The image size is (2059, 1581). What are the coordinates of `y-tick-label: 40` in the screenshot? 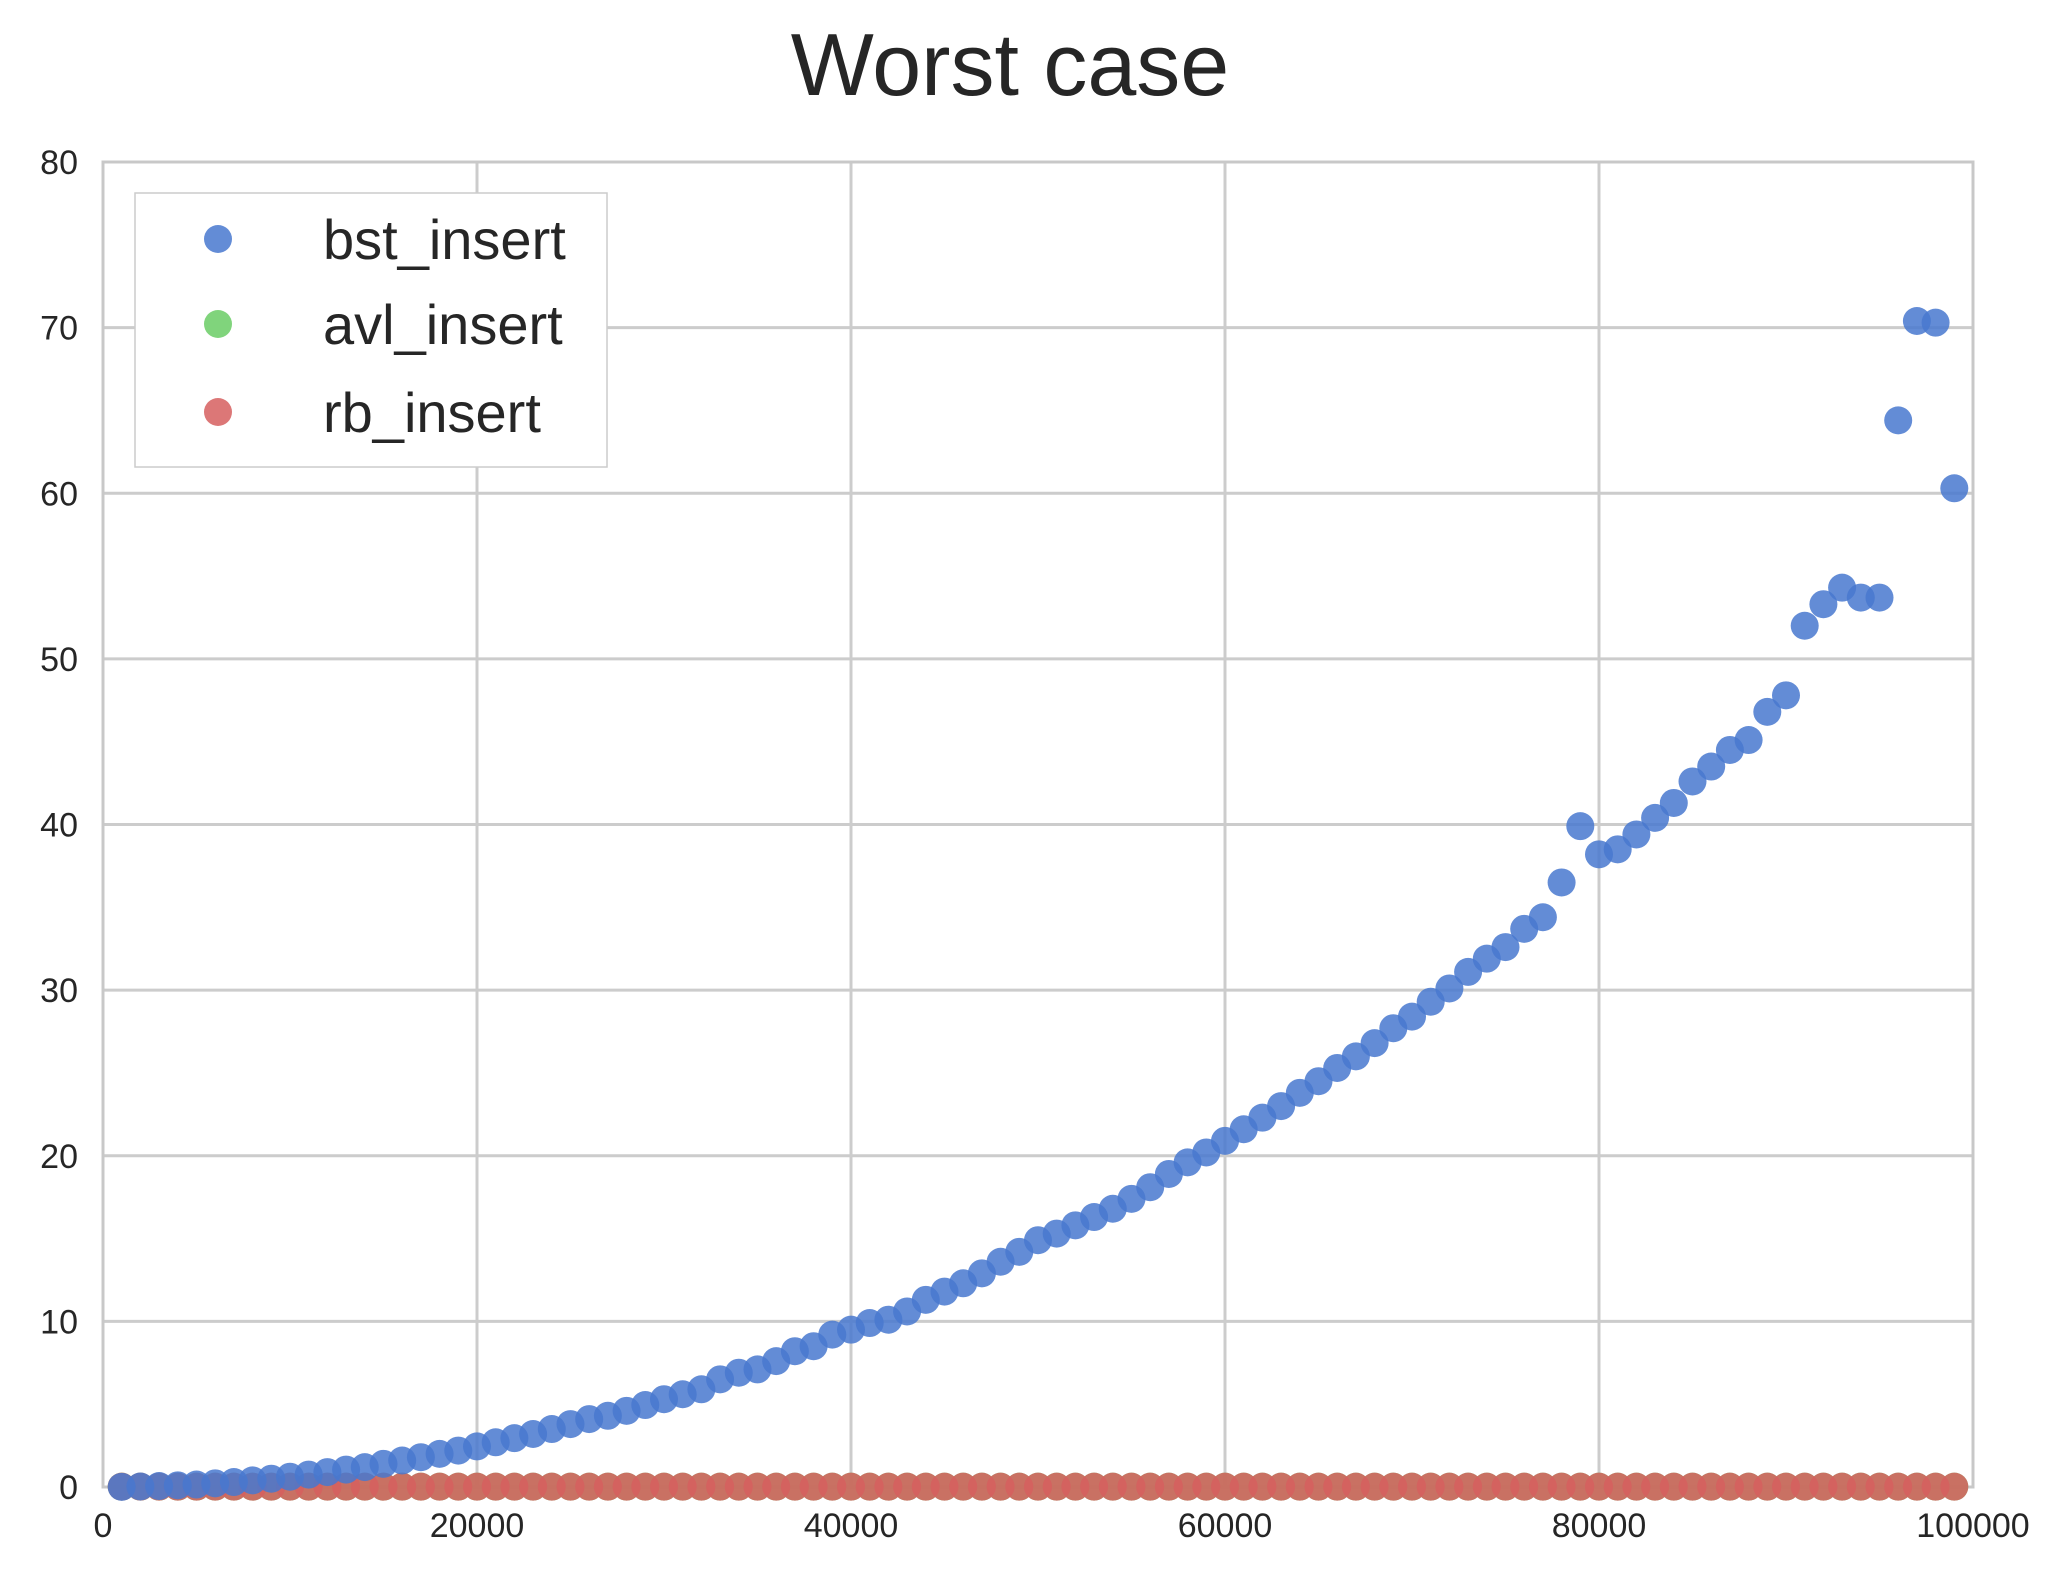 It's located at (59, 826).